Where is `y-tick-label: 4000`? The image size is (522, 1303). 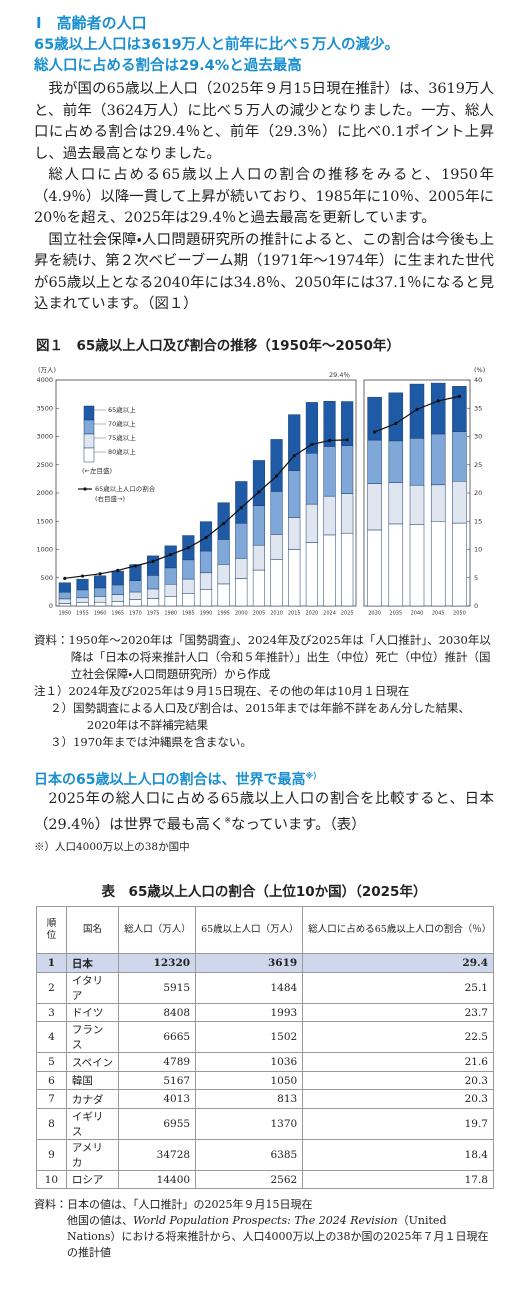 y-tick-label: 4000 is located at coordinates (44, 380).